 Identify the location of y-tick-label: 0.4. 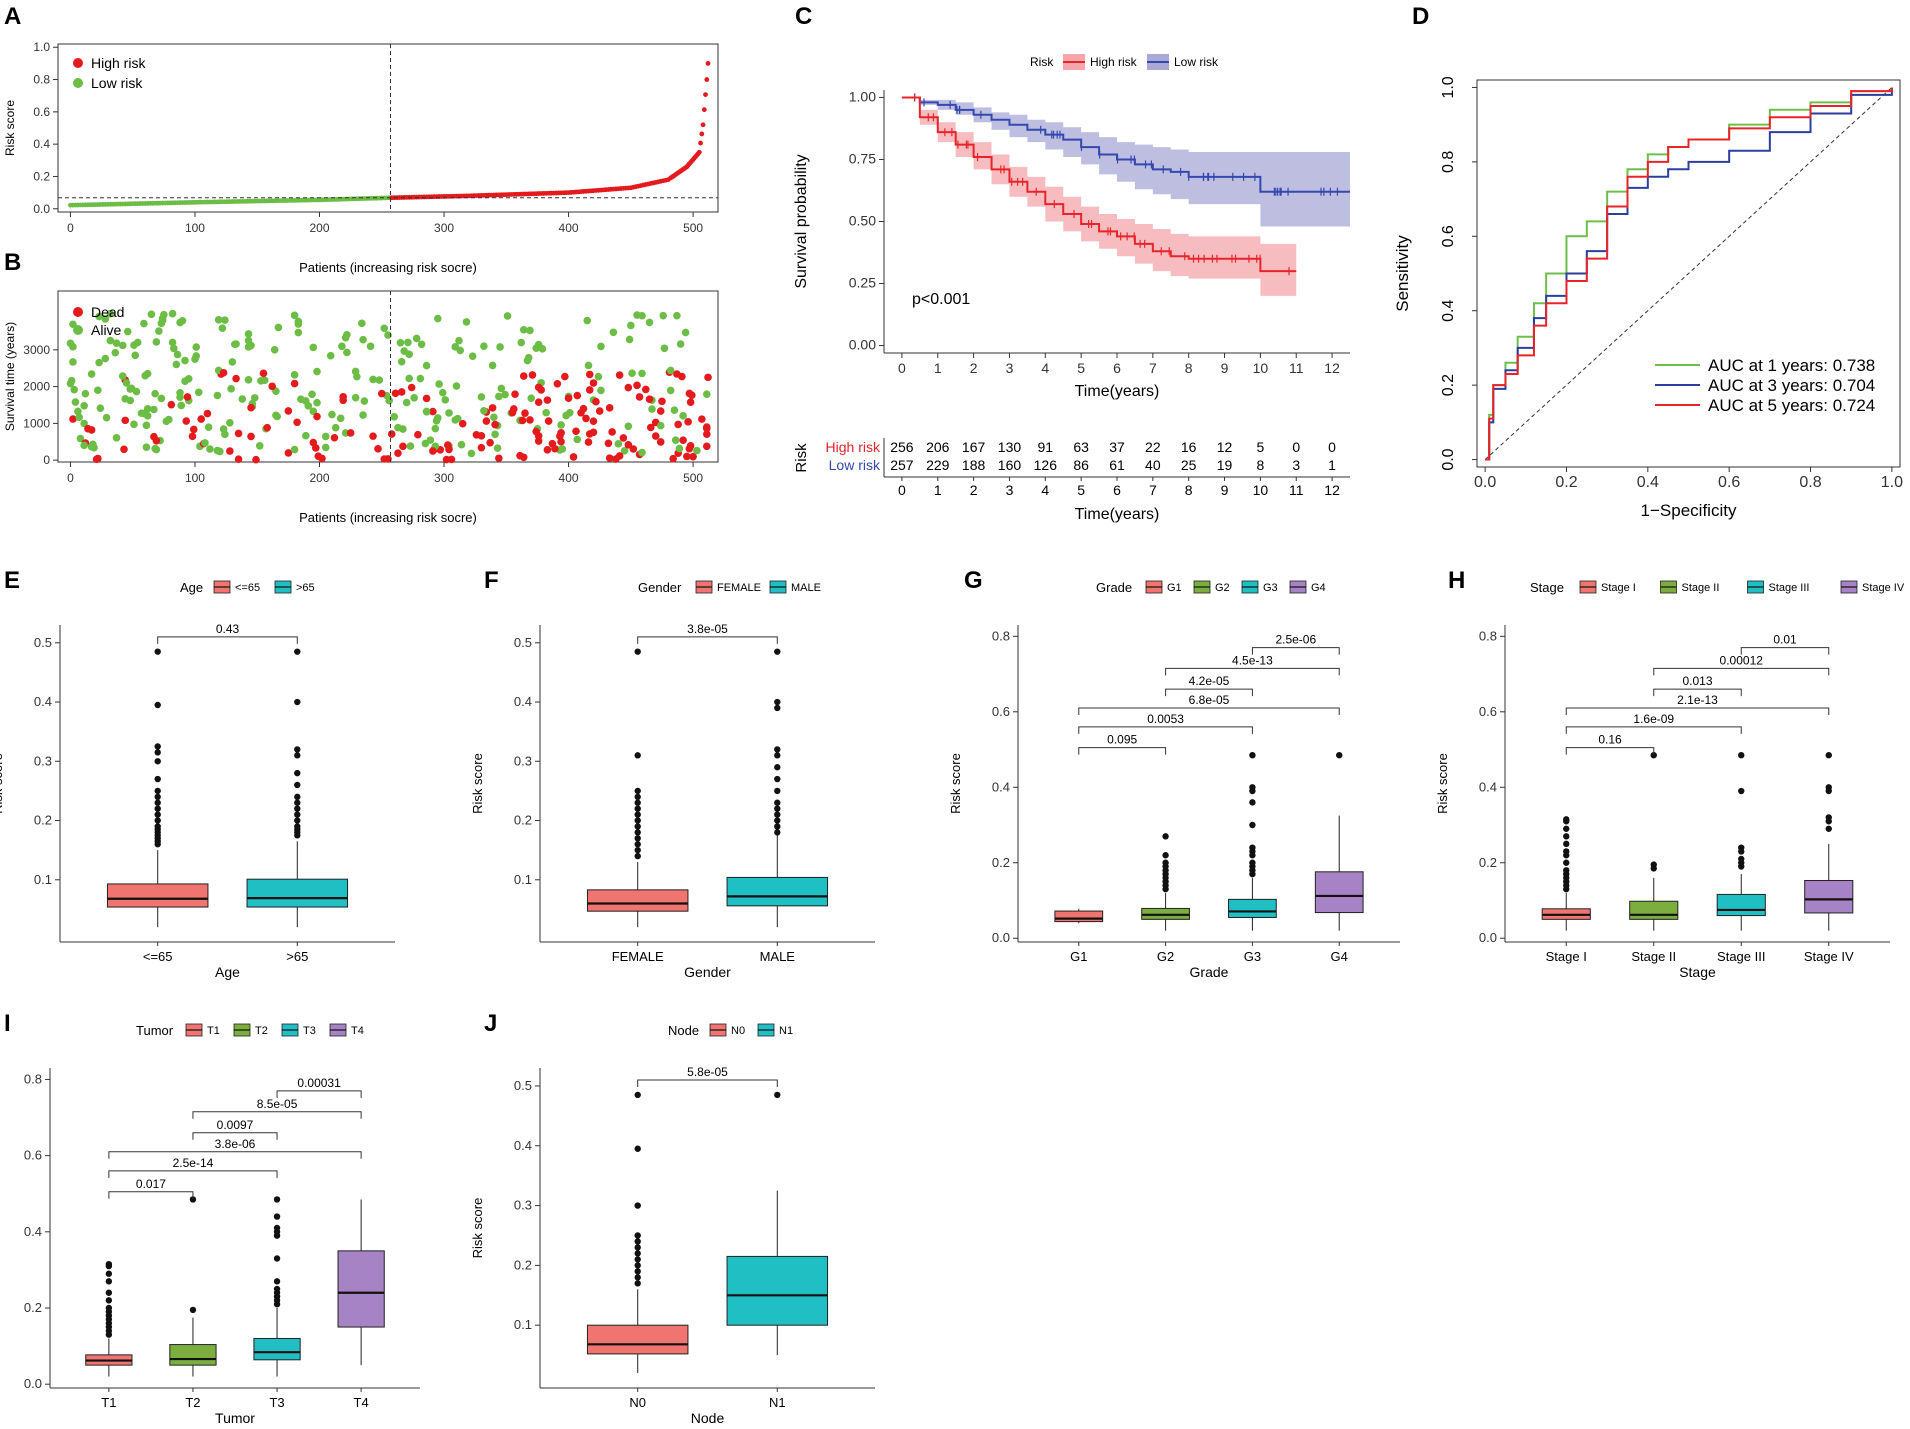
(33, 1231).